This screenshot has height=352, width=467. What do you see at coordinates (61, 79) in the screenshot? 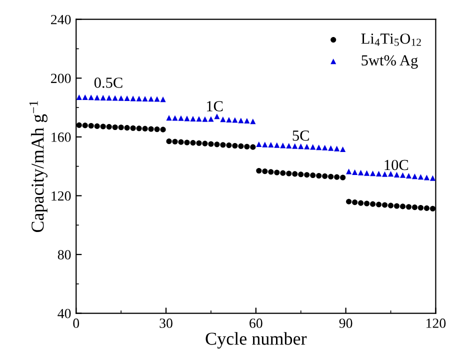
I see `y-tick-label: 200` at bounding box center [61, 79].